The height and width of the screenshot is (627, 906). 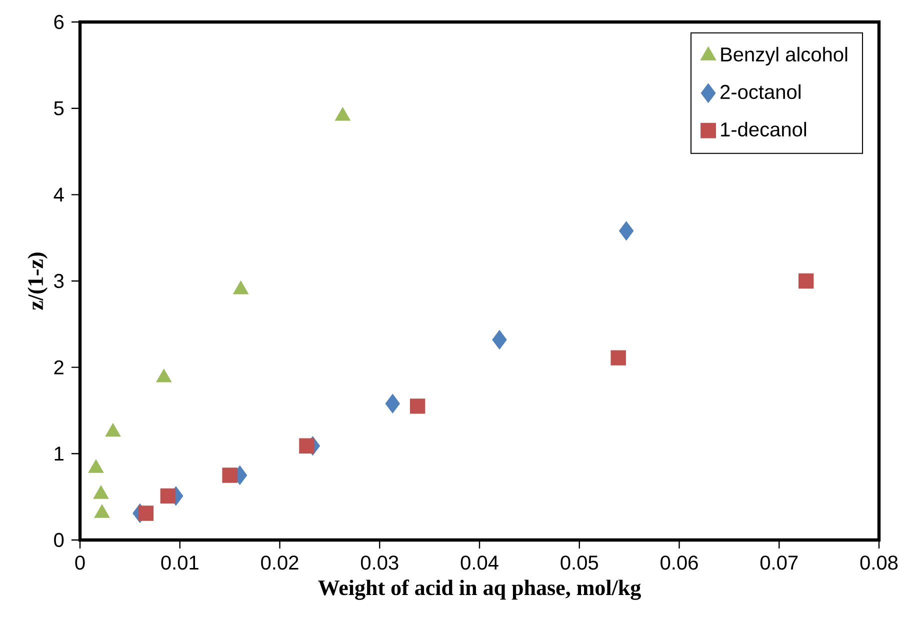 What do you see at coordinates (59, 195) in the screenshot?
I see `y-tick-label: 4` at bounding box center [59, 195].